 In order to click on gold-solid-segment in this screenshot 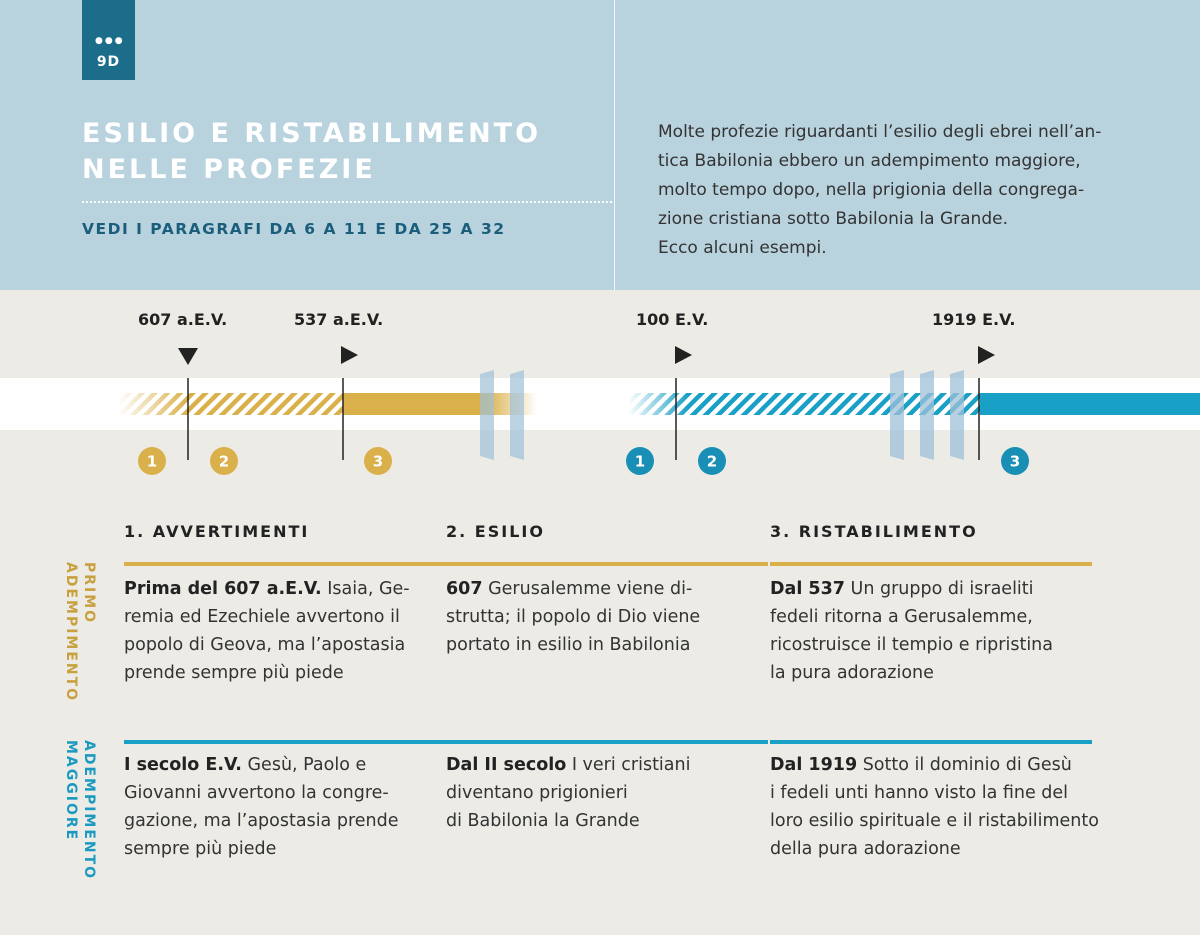, I will do `click(414, 404)`.